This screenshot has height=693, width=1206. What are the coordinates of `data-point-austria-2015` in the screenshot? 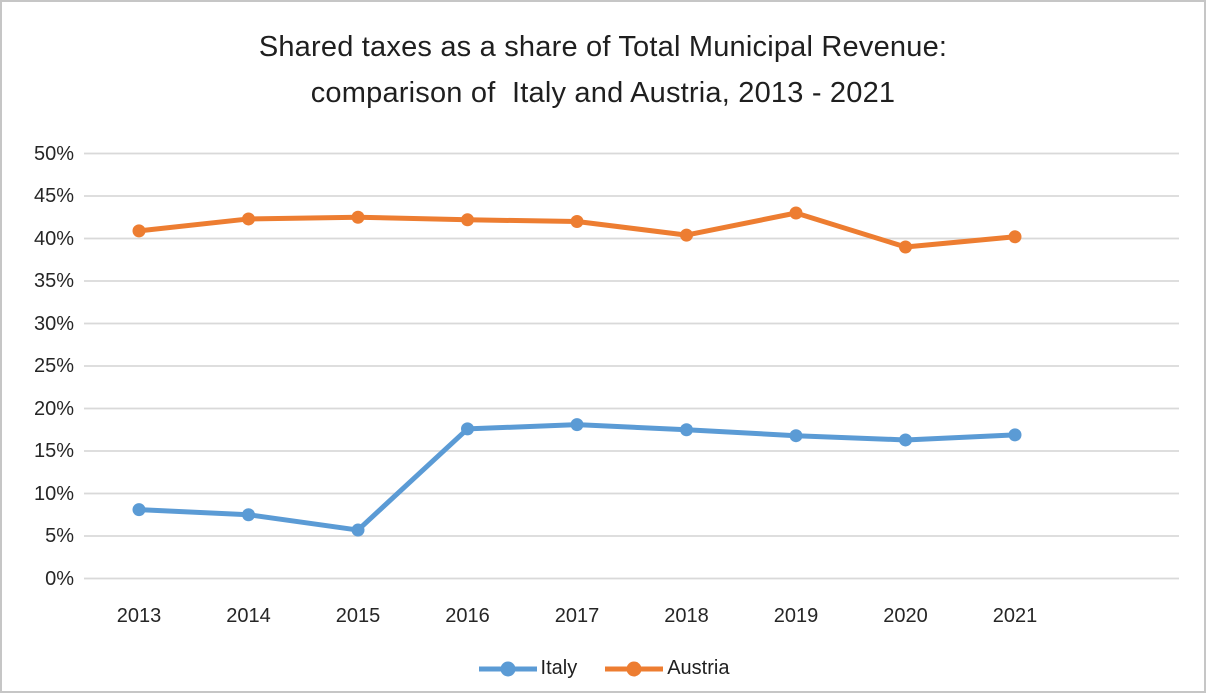 It's located at (358, 217).